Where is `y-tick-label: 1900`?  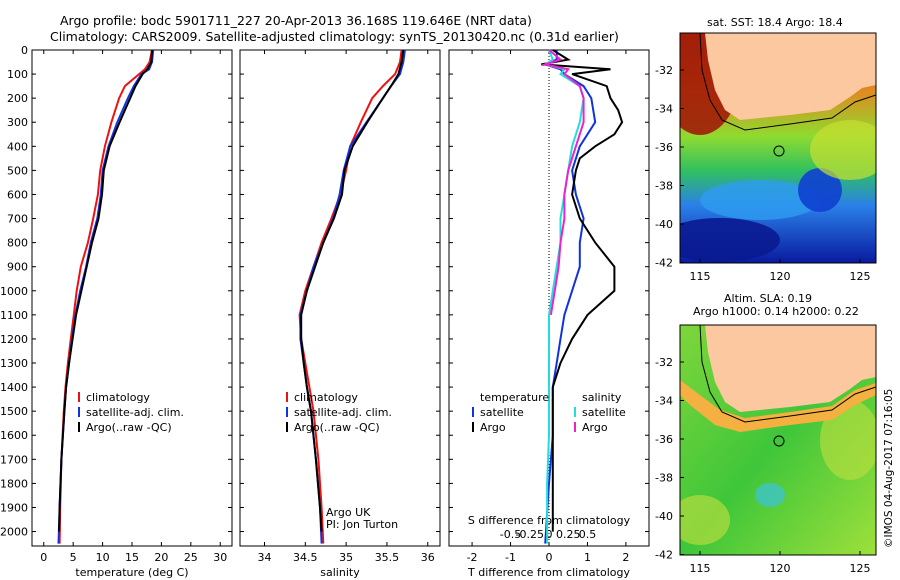
y-tick-label: 1900 is located at coordinates (14, 507).